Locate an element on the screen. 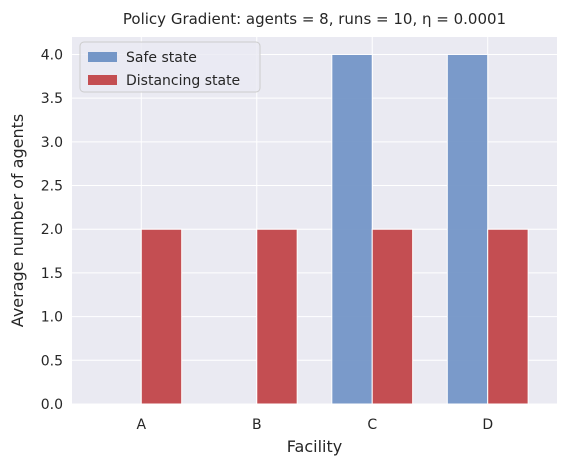  y-tick-labels: 0.0 0.5 1.0 1.5 2.0 2.5 3.0 3.5 4.0 is located at coordinates (52, 230).